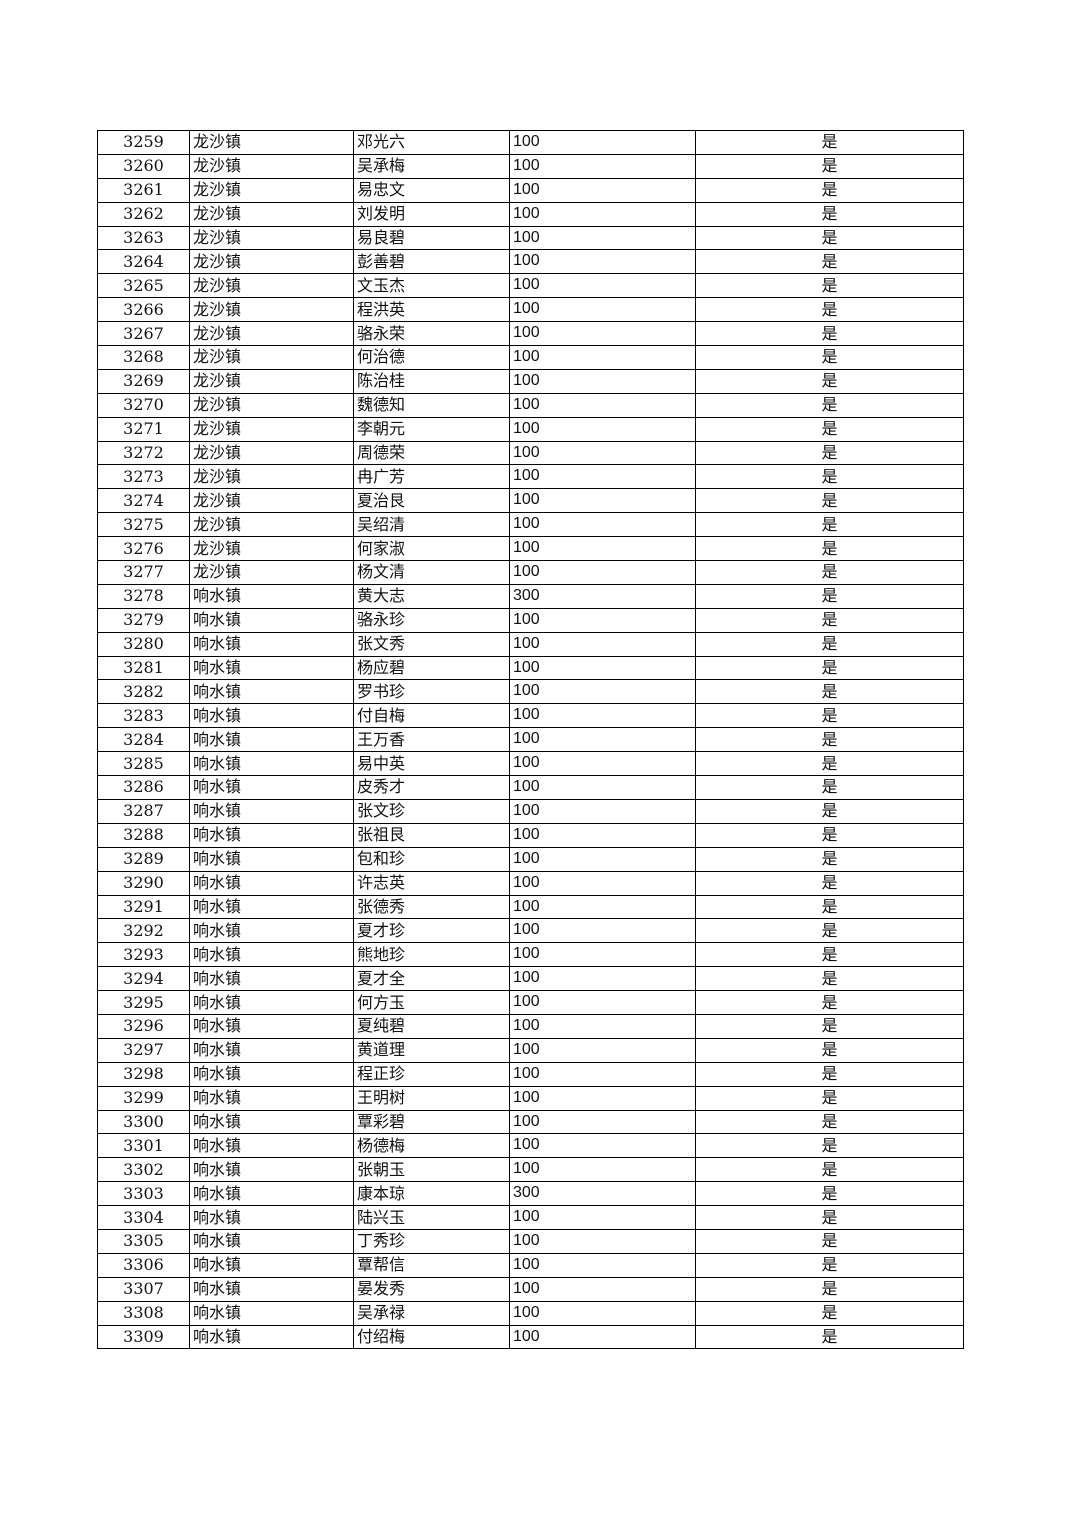 The height and width of the screenshot is (1520, 1074). What do you see at coordinates (431, 1337) in the screenshot?
I see `name-cell: 付绍梅` at bounding box center [431, 1337].